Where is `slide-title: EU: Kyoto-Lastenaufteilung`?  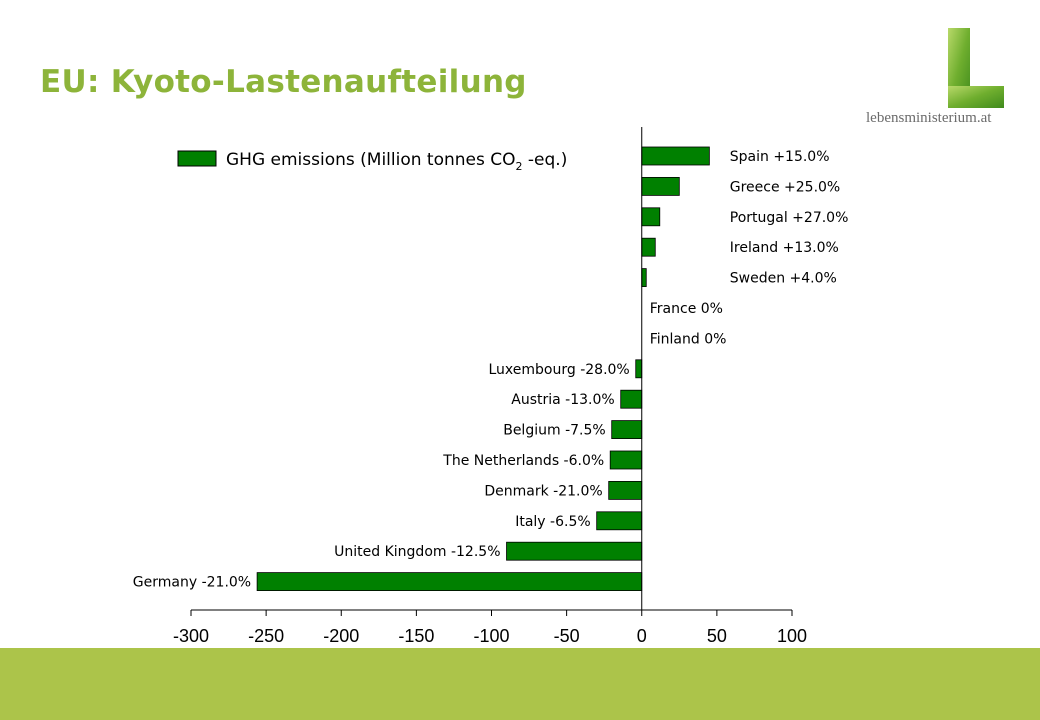
slide-title: EU: Kyoto-Lastenaufteilung is located at coordinates (283, 82).